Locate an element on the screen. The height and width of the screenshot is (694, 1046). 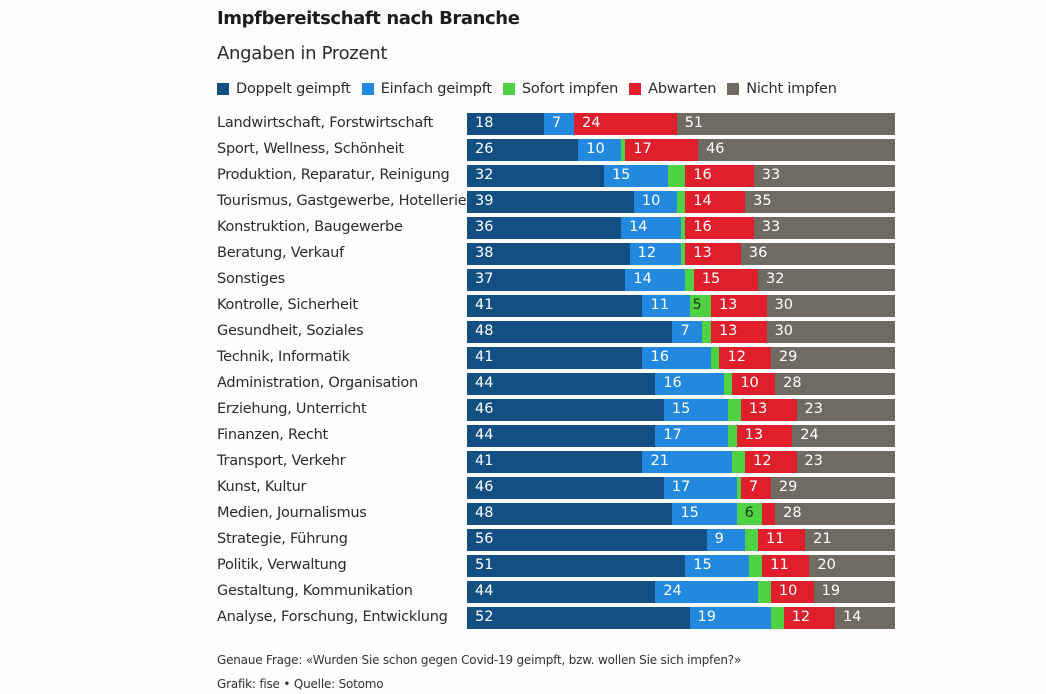
bar-segment-doppelt-geimpft: 37 is located at coordinates (546, 280).